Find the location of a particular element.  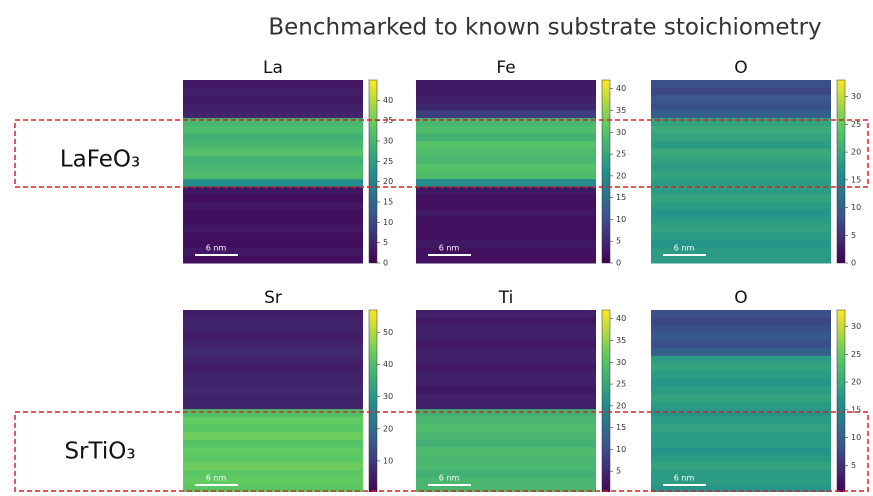

highlight-box is located at coordinates (441, 153).